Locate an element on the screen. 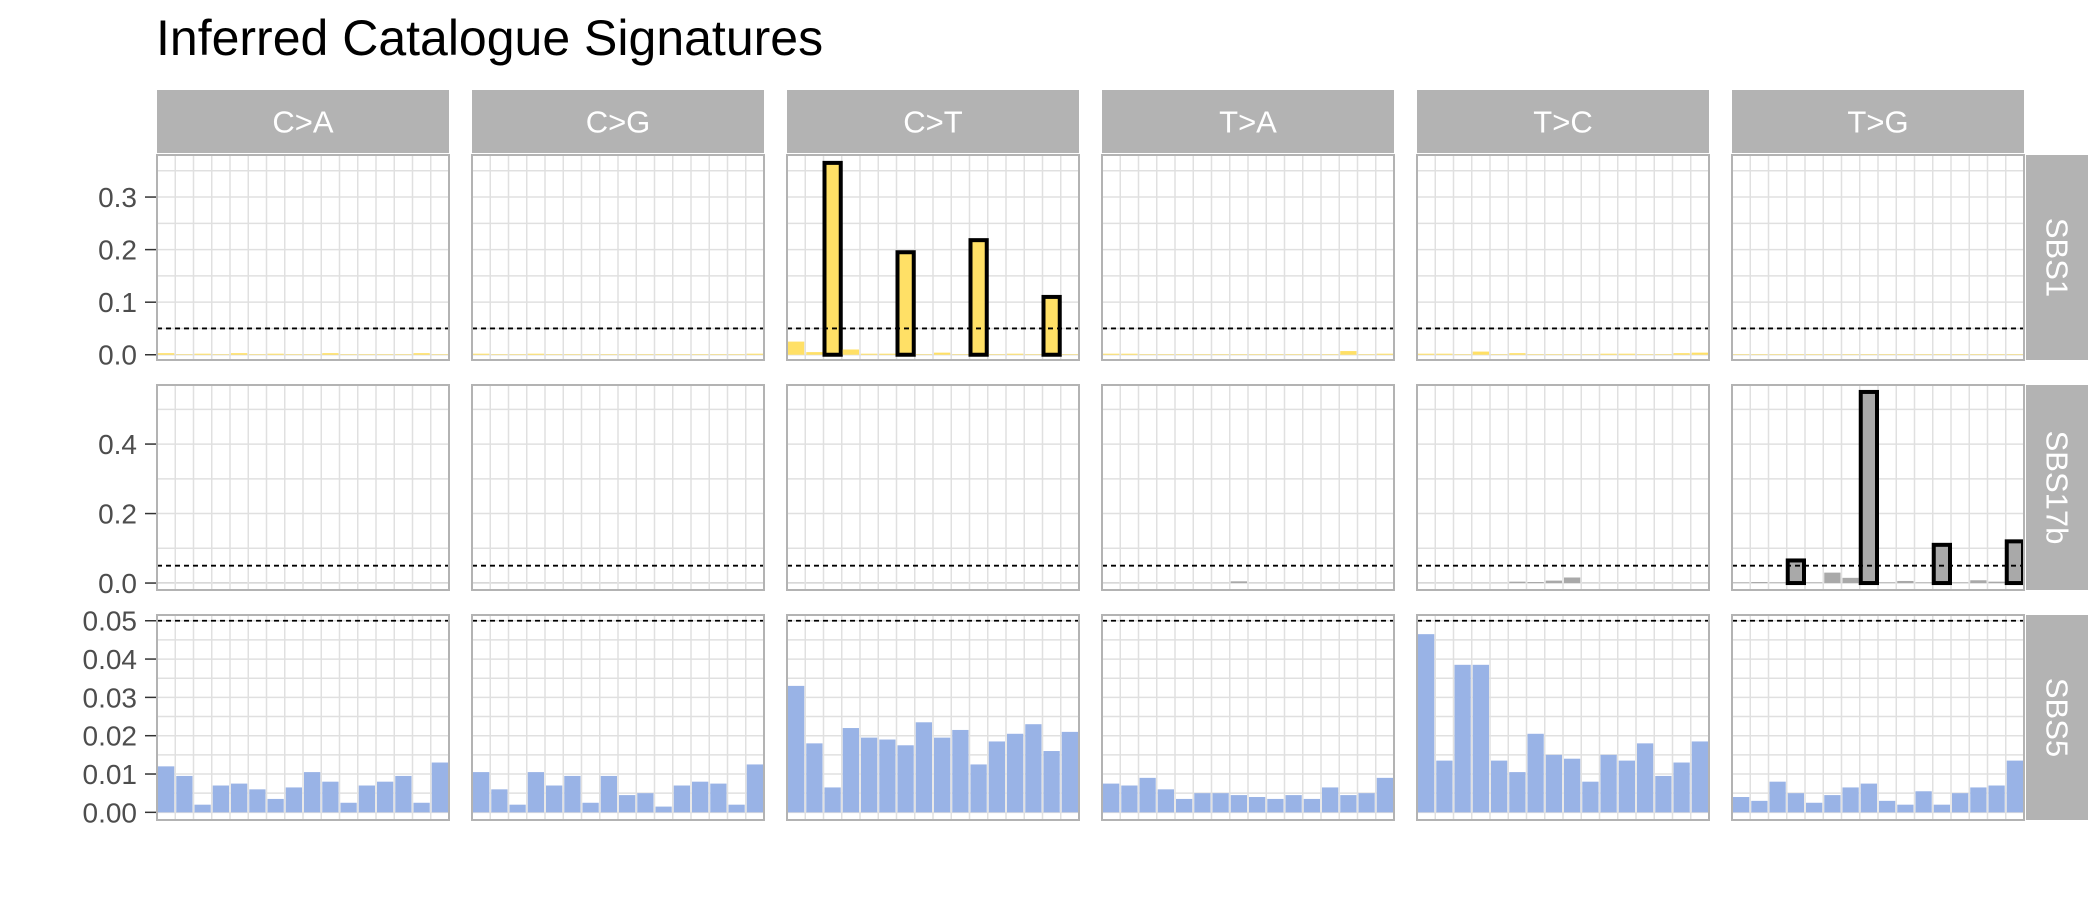 Image resolution: width=2100 pixels, height=900 pixels. panel-sbs1-c-to-a is located at coordinates (303, 257).